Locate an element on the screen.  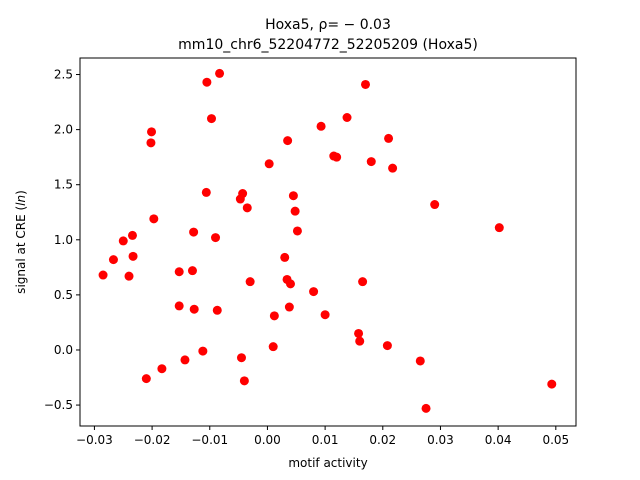
x-tick-label: 0.02 is located at coordinates (382, 440).